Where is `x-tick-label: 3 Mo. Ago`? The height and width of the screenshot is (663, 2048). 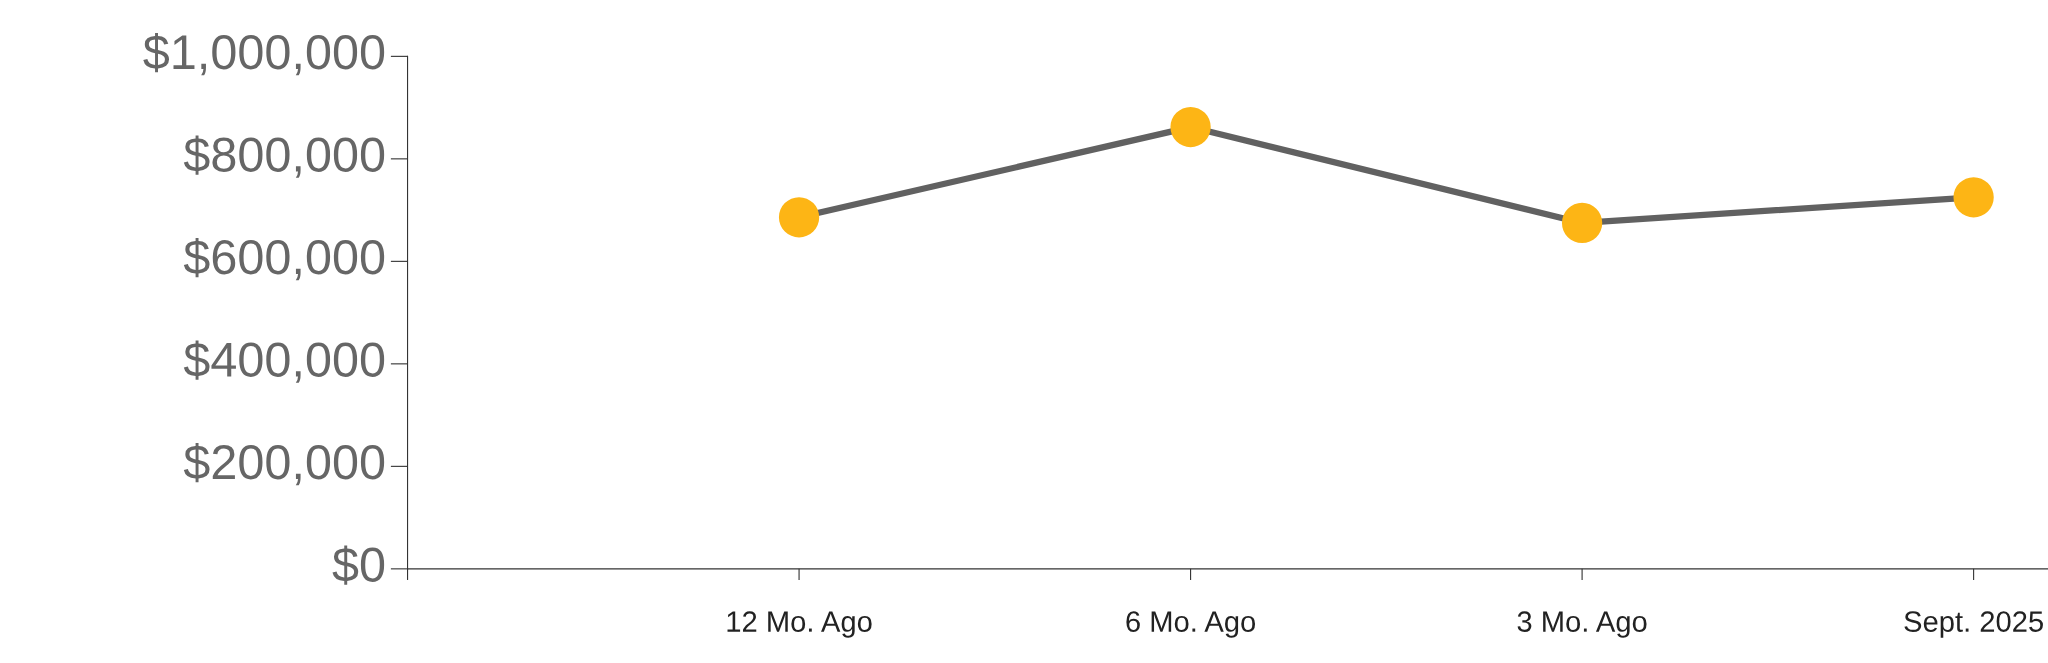
x-tick-label: 3 Mo. Ago is located at coordinates (1582, 624).